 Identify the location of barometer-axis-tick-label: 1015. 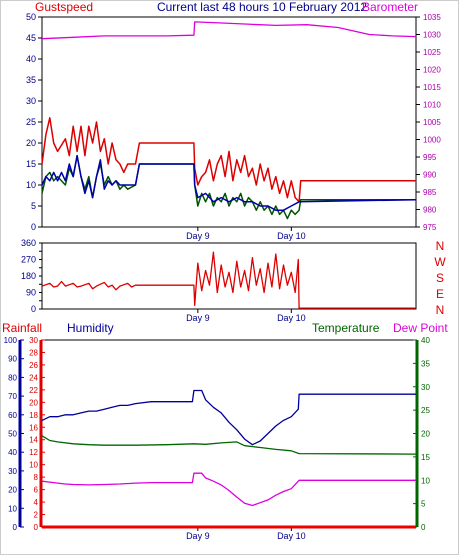
(432, 87).